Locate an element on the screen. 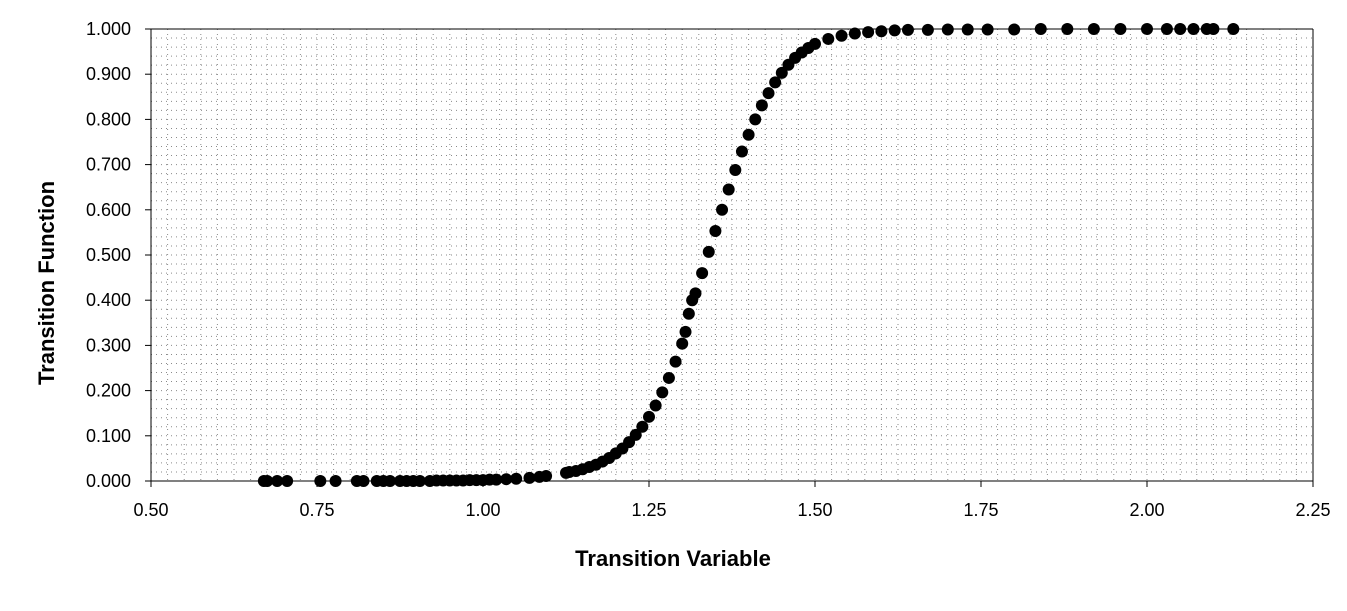 This screenshot has height=611, width=1347. x-tick-label: 2.25 is located at coordinates (1312, 510).